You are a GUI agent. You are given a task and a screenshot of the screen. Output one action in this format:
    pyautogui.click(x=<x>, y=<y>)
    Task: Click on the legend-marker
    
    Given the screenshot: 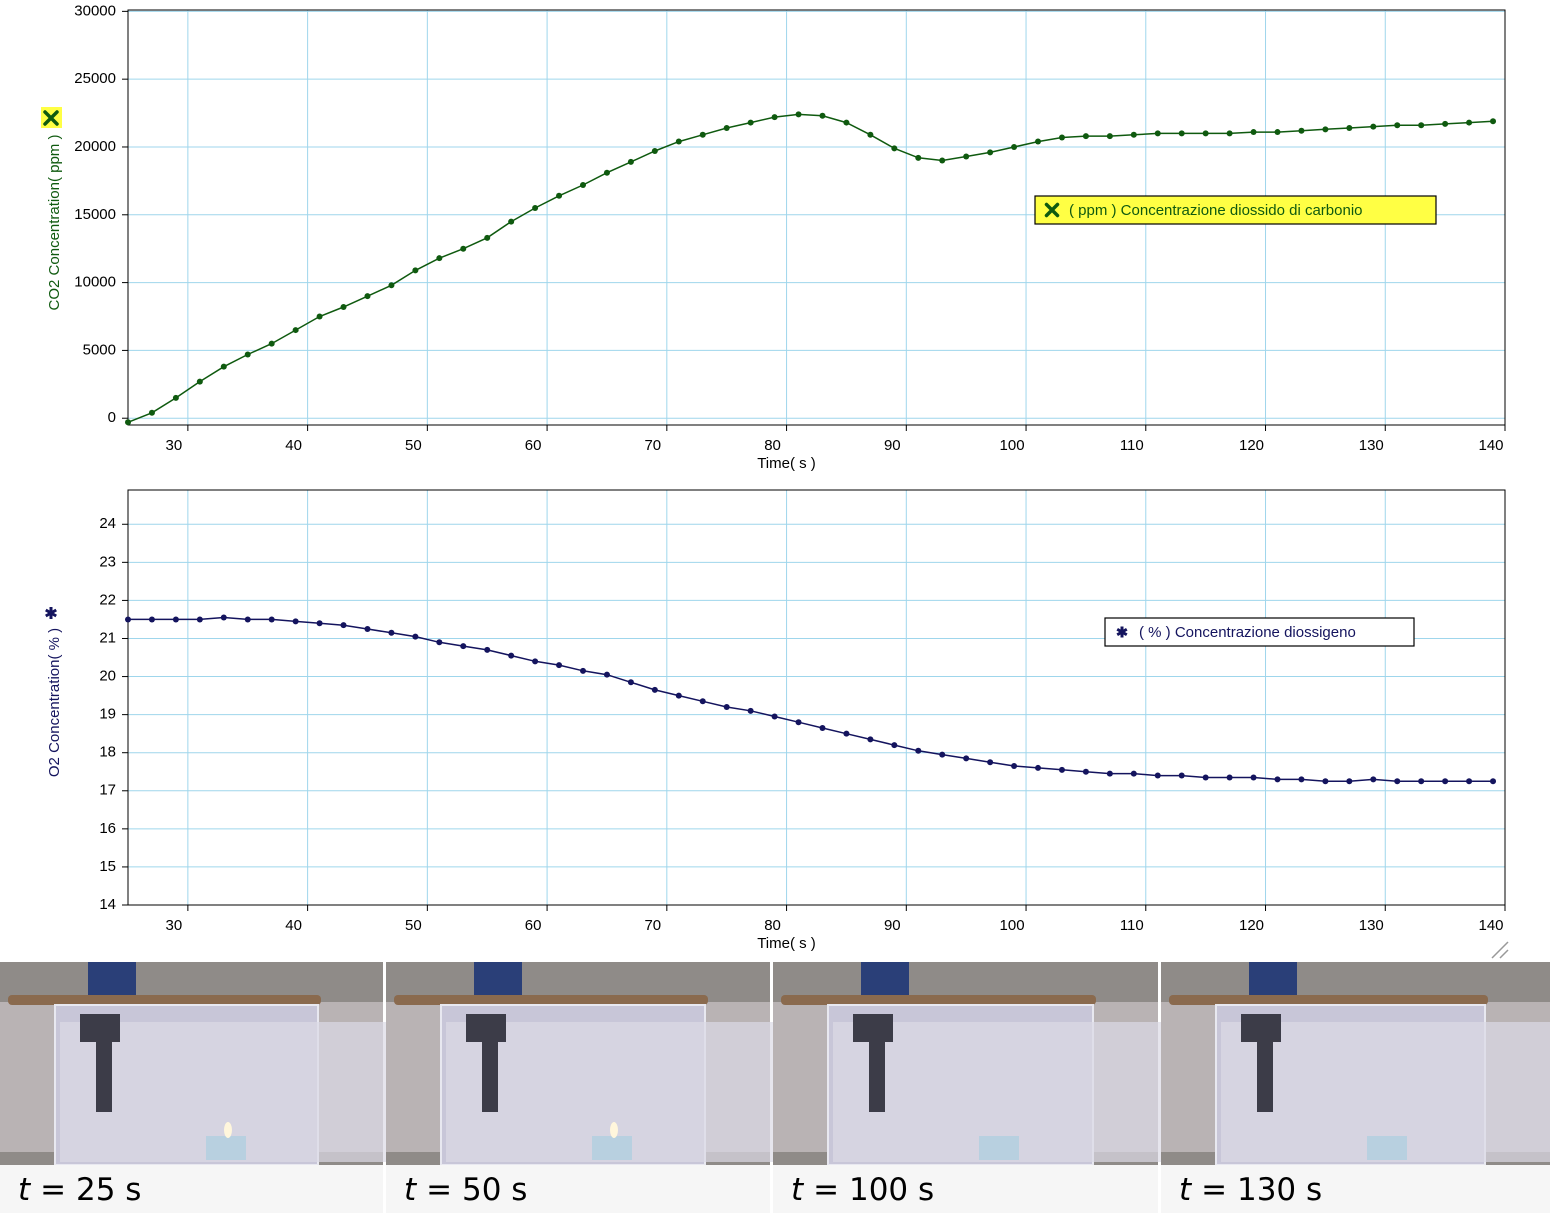 What is the action you would take?
    pyautogui.click(x=1122, y=632)
    